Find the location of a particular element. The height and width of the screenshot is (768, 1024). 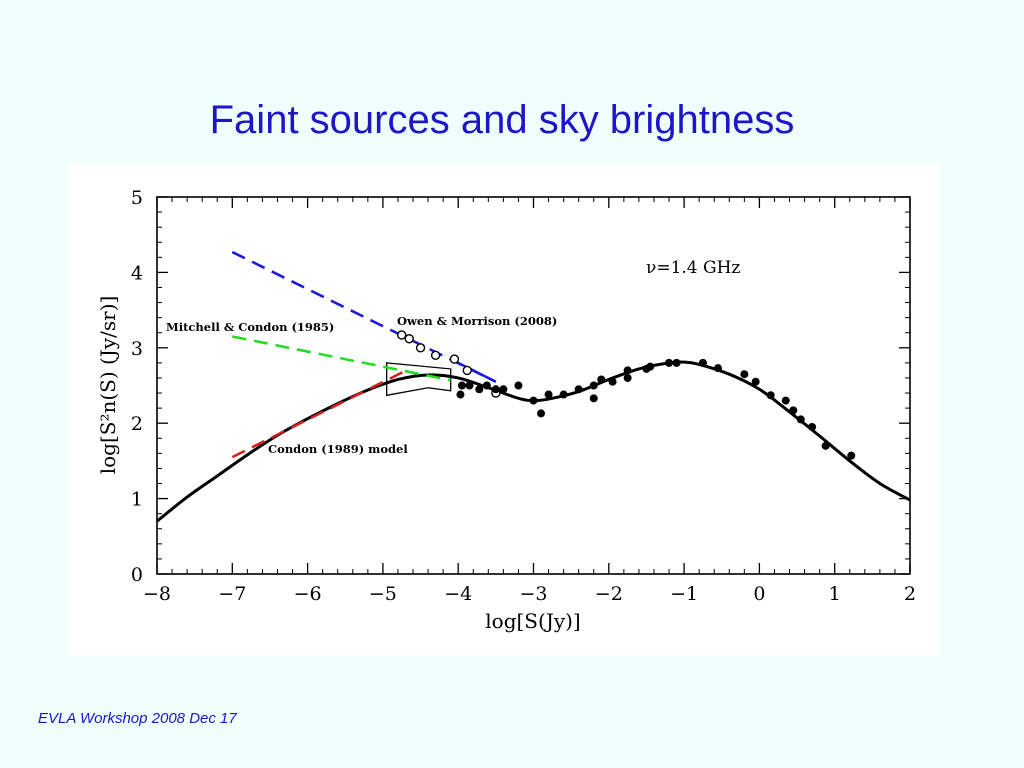

x-tick-label: −1 is located at coordinates (684, 594).